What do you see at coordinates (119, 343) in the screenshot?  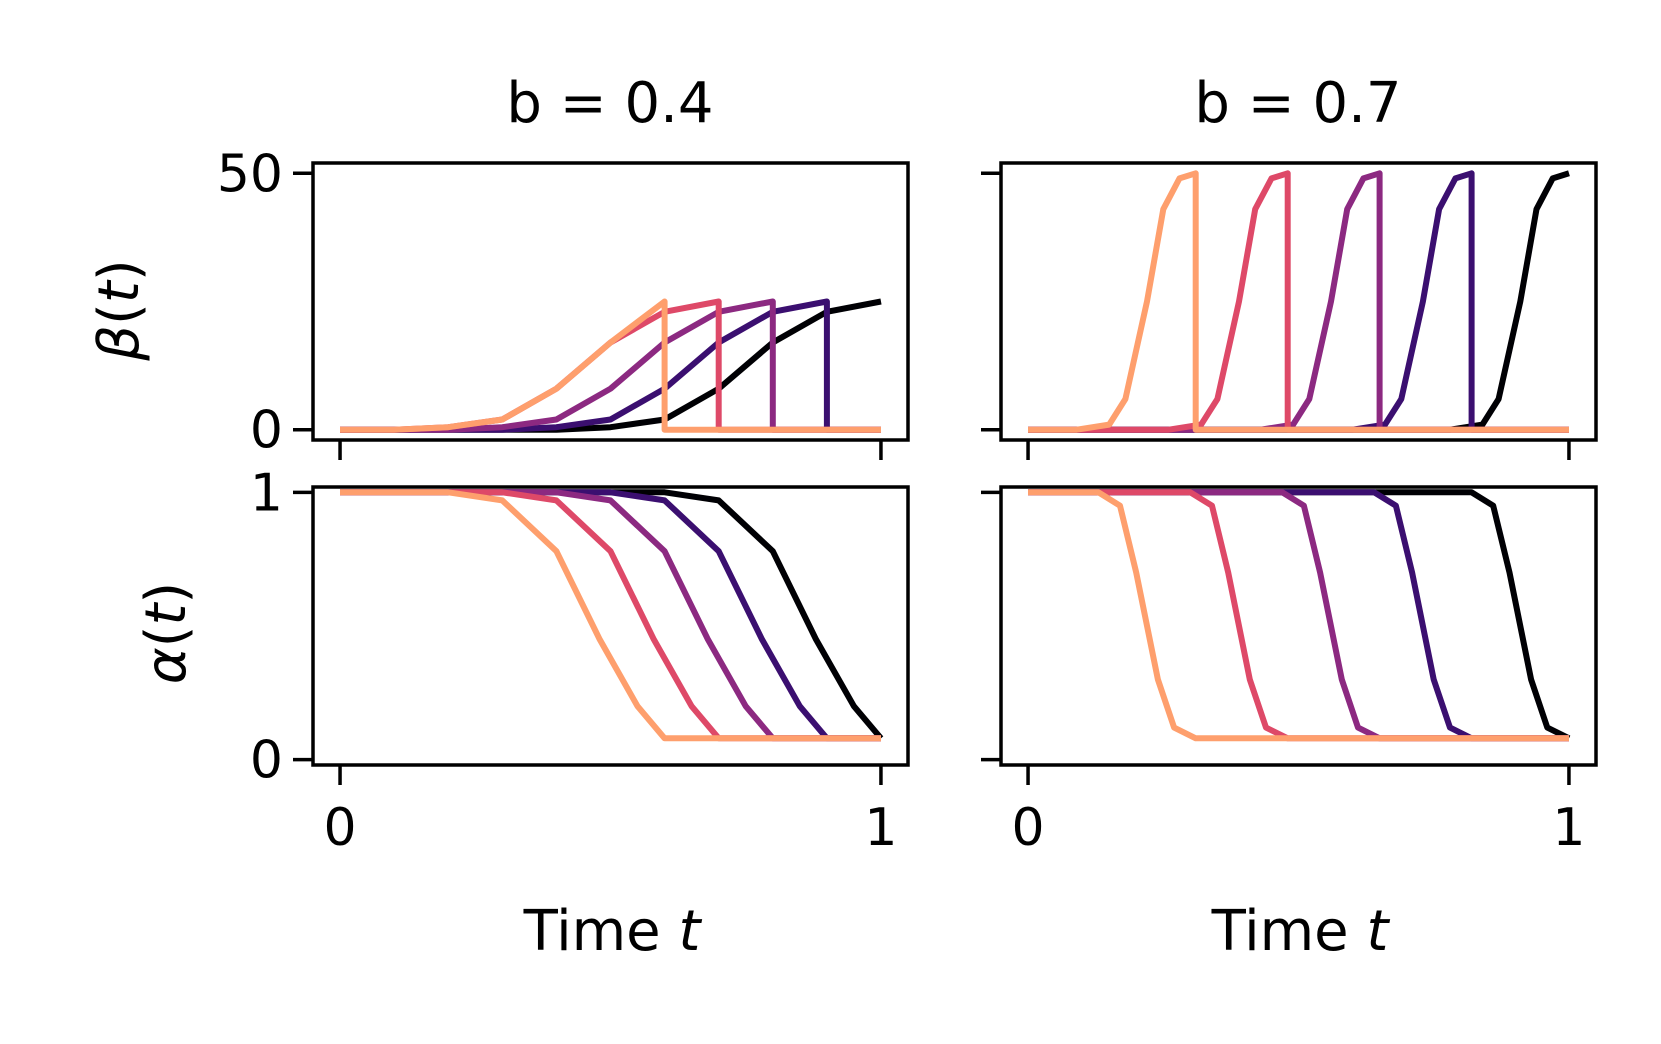 I see `ylabel-beta-symbol: β` at bounding box center [119, 343].